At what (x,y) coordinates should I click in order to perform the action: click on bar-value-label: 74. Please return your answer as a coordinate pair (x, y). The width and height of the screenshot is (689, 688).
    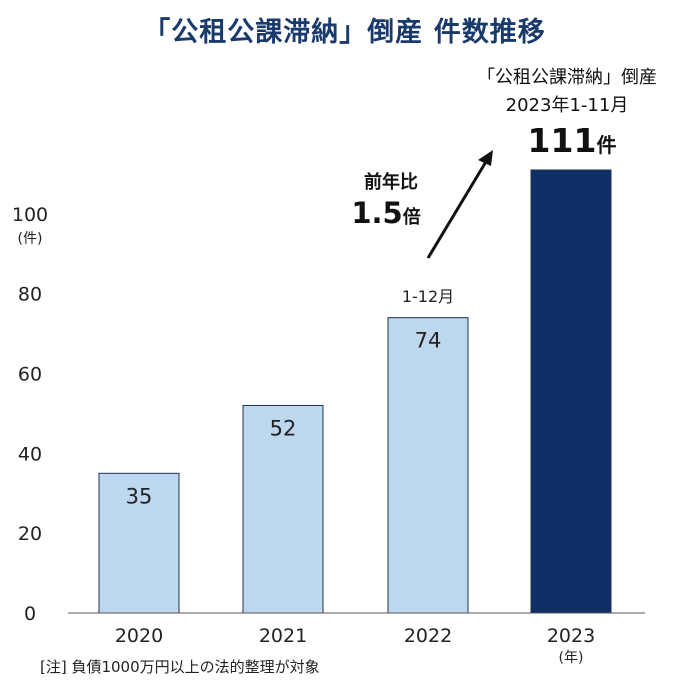
    Looking at the image, I should click on (428, 341).